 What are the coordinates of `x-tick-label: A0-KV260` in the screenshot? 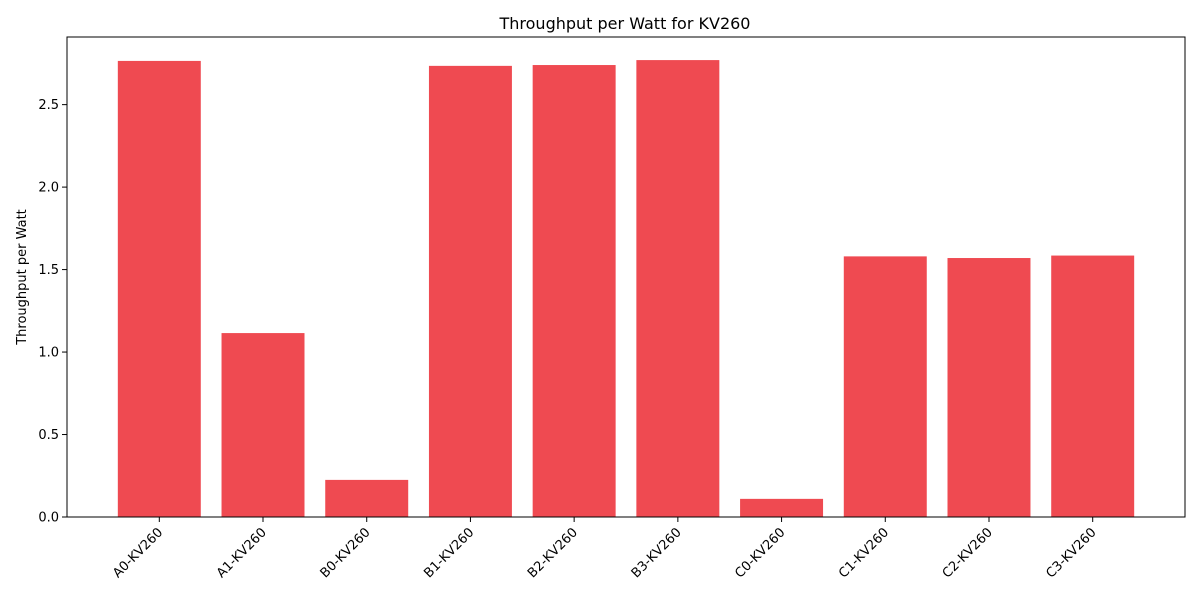 It's located at (138, 553).